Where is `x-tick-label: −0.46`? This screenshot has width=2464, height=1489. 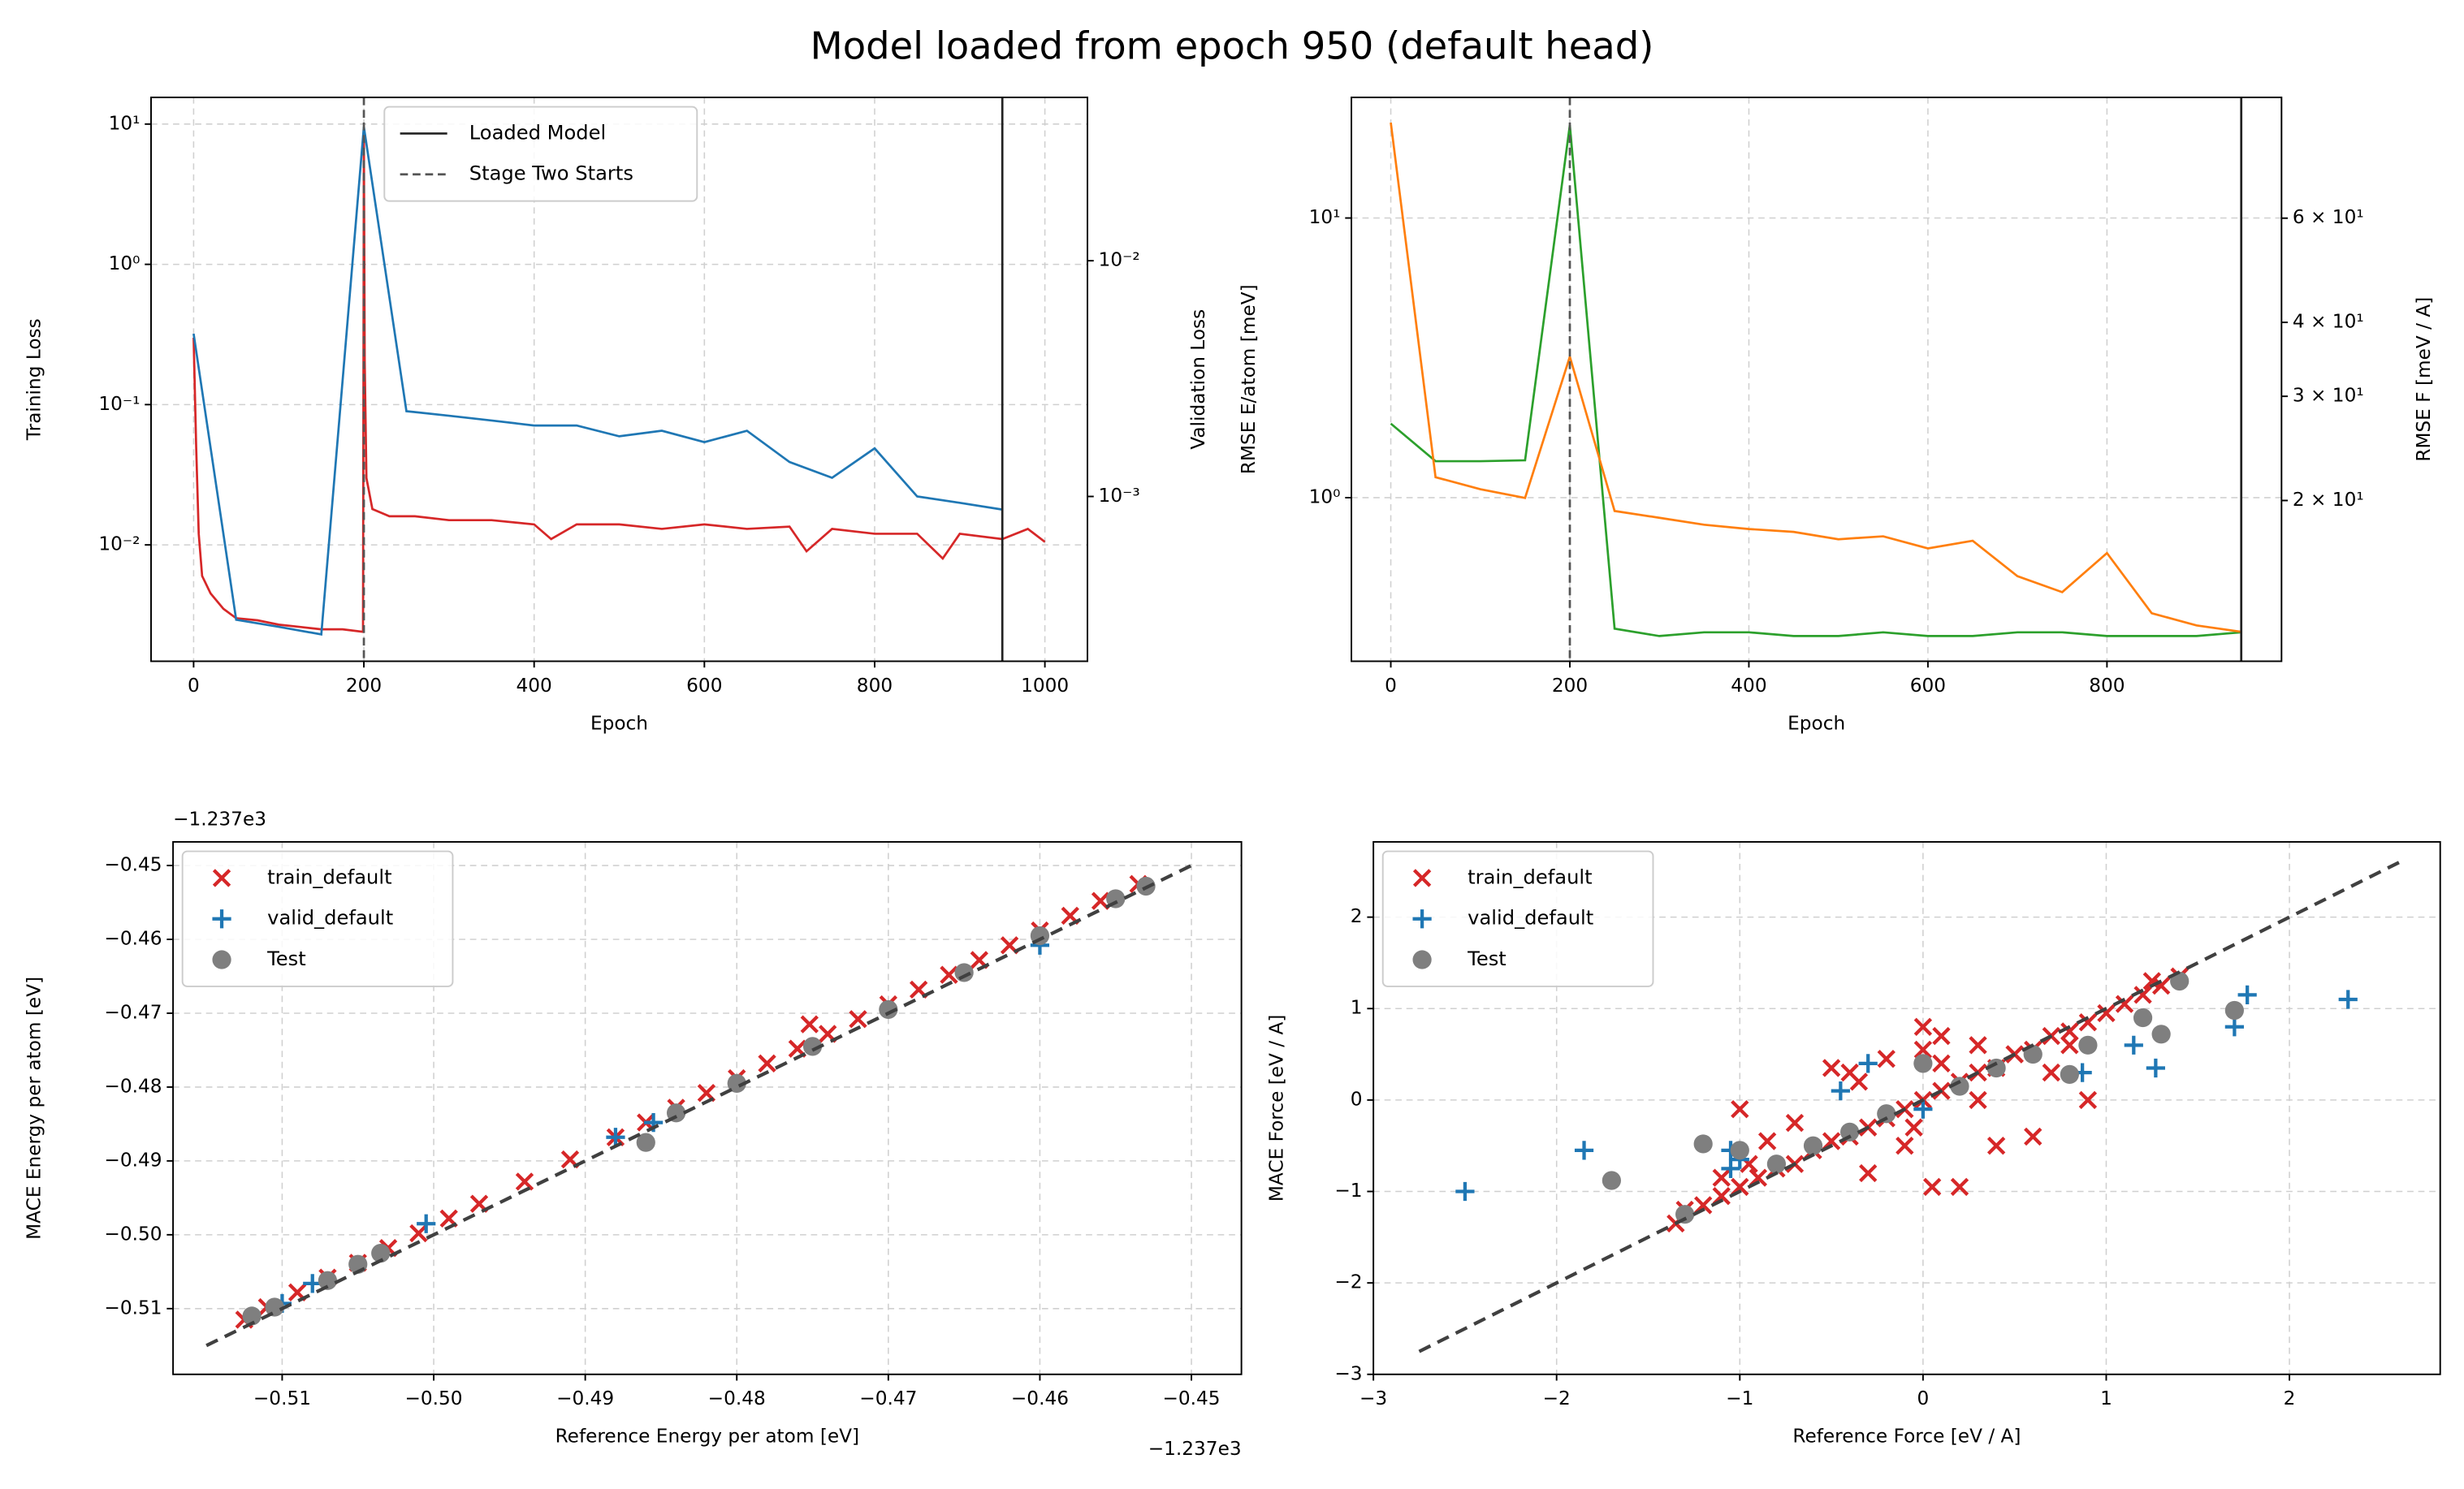
x-tick-label: −0.46 is located at coordinates (1040, 1398).